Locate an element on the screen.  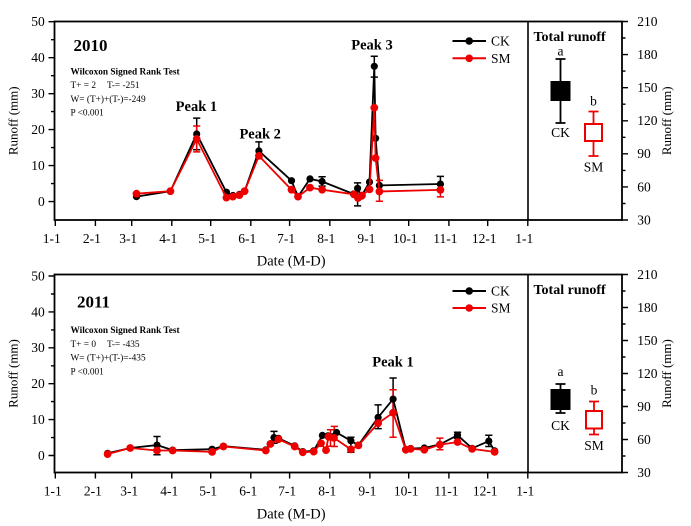
svg-text: 2010 is located at coordinates (91, 45).